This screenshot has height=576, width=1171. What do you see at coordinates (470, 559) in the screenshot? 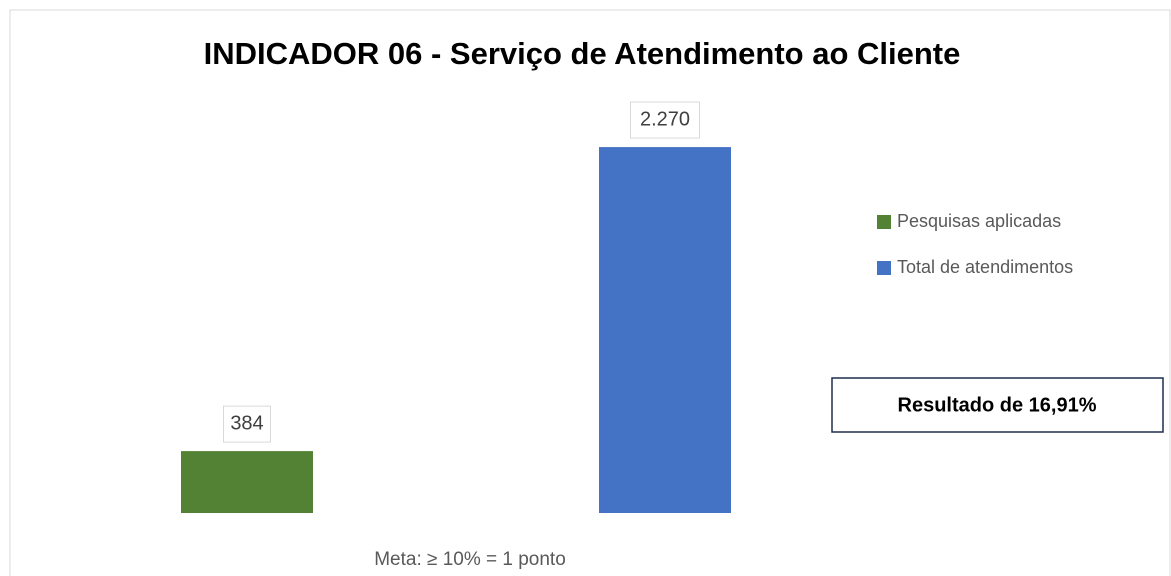
I see `goal-note: Meta: ≥ 10% = 1 ponto` at bounding box center [470, 559].